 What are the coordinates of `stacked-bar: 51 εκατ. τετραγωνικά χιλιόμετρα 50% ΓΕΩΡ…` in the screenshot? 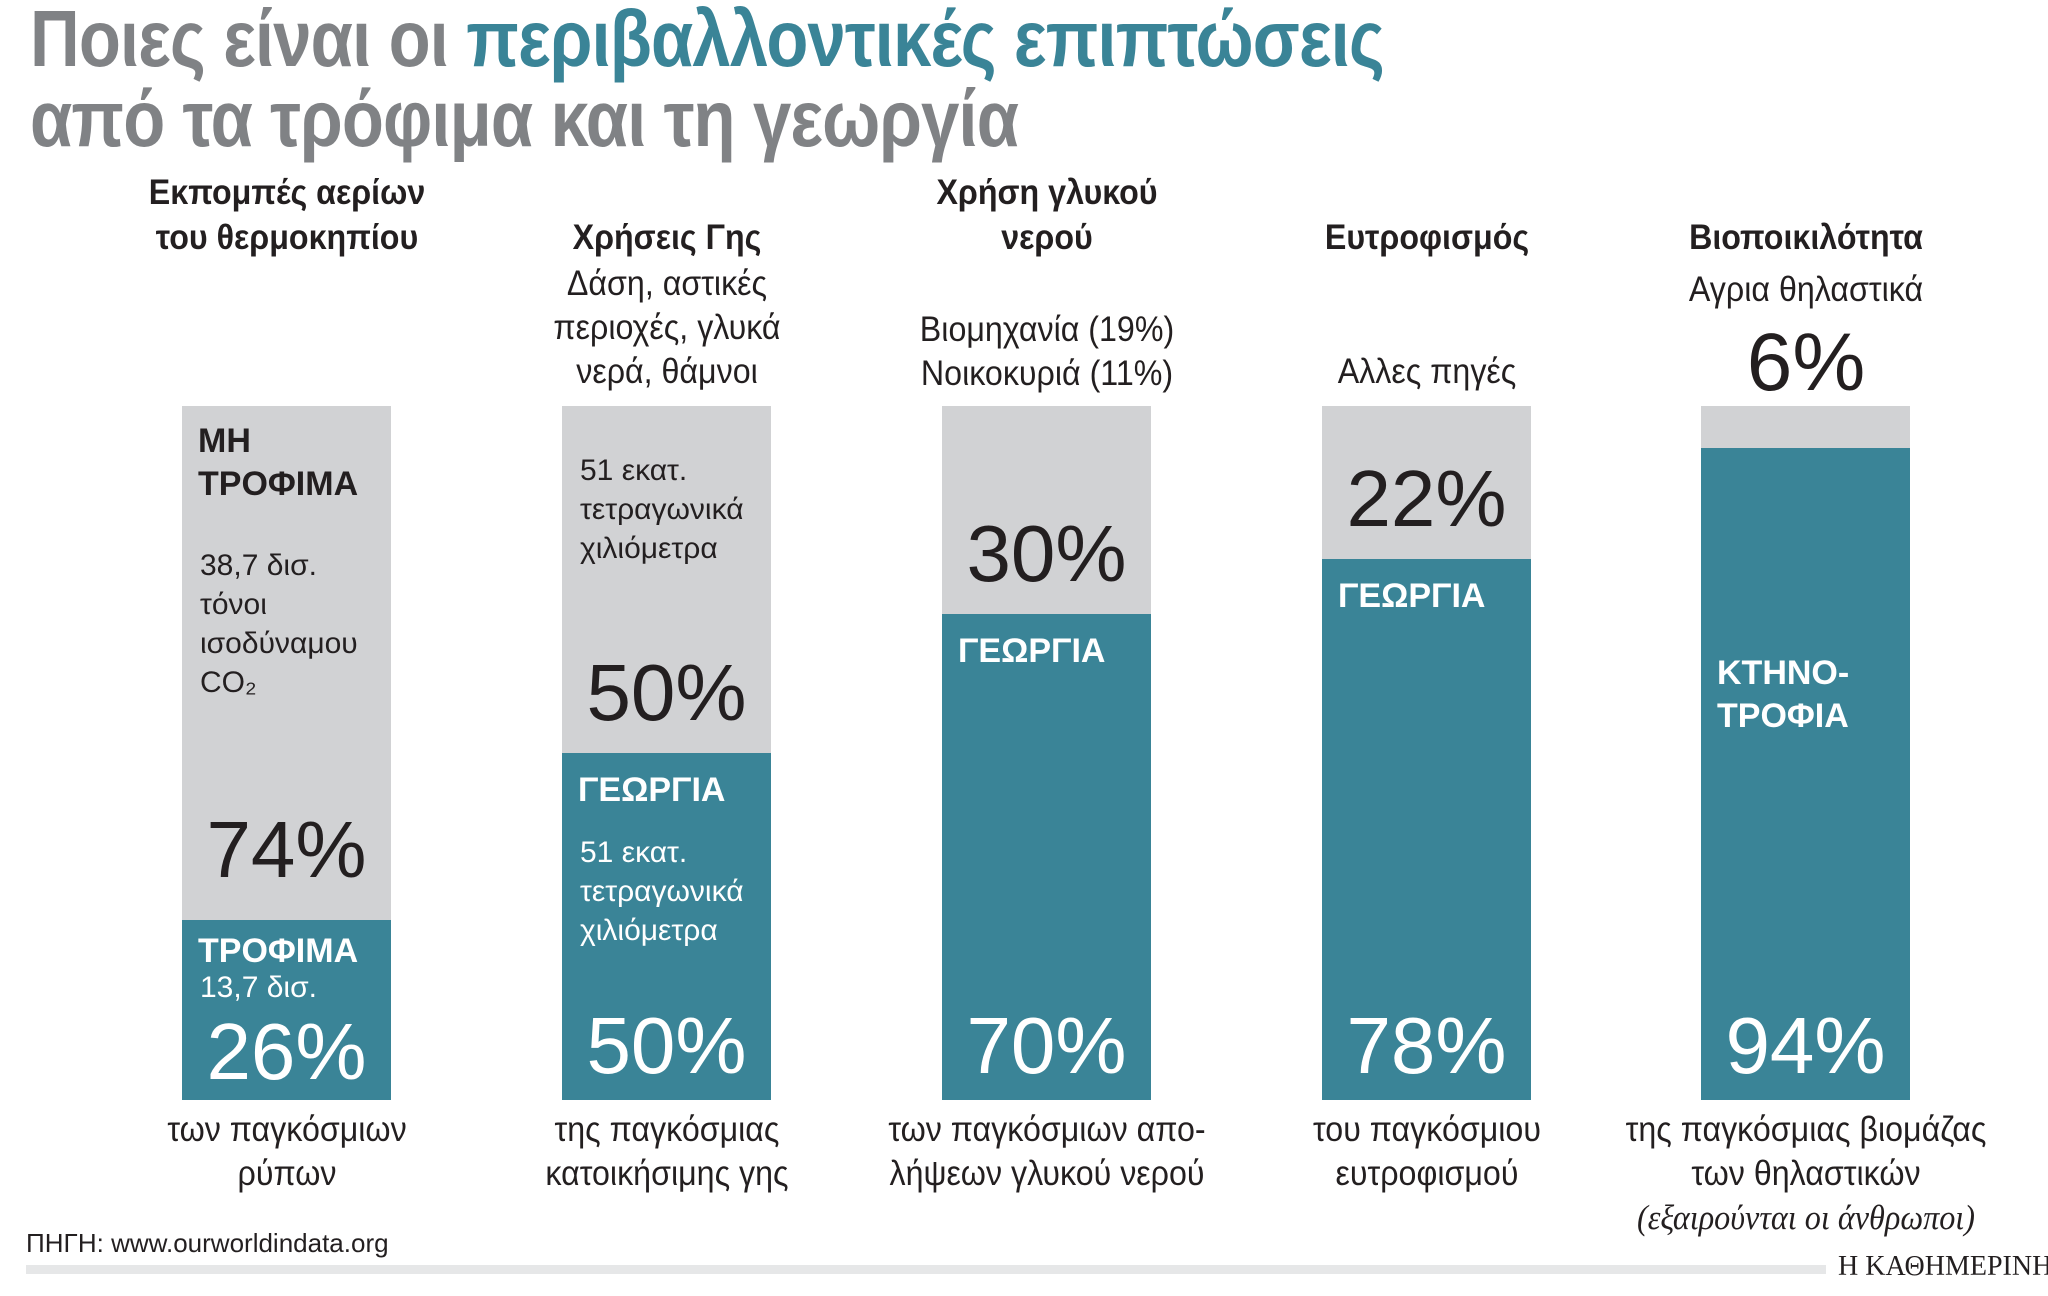 It's located at (666, 753).